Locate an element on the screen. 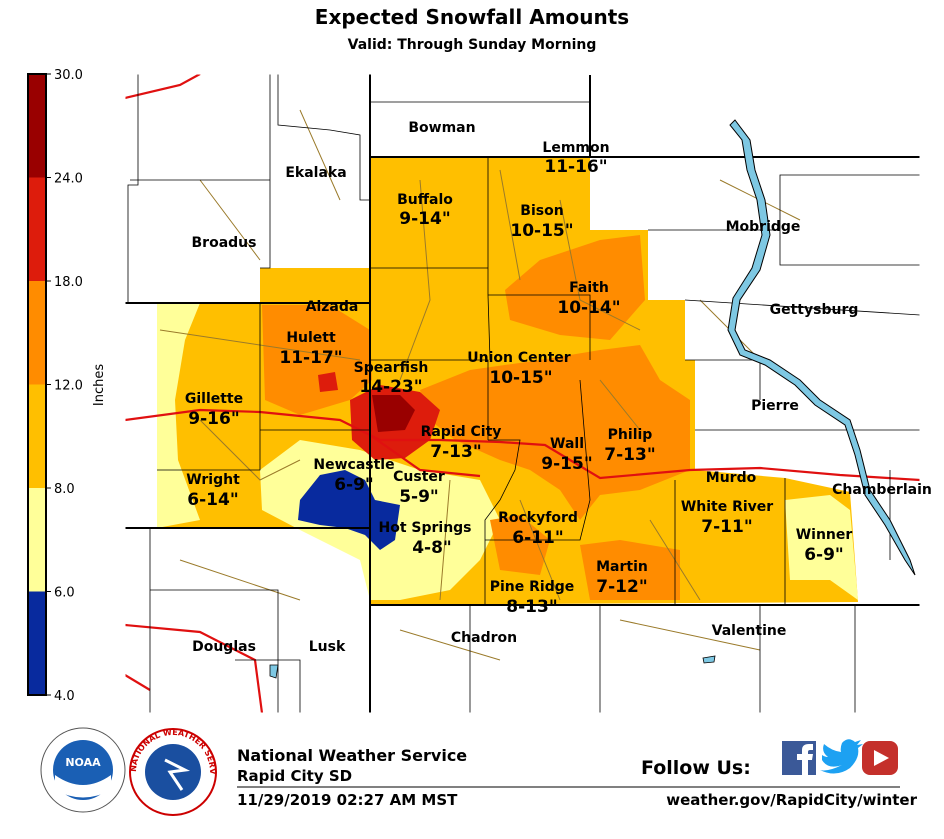 This screenshot has width=944, height=839. legend-tick-label: 18.0 is located at coordinates (68, 282).